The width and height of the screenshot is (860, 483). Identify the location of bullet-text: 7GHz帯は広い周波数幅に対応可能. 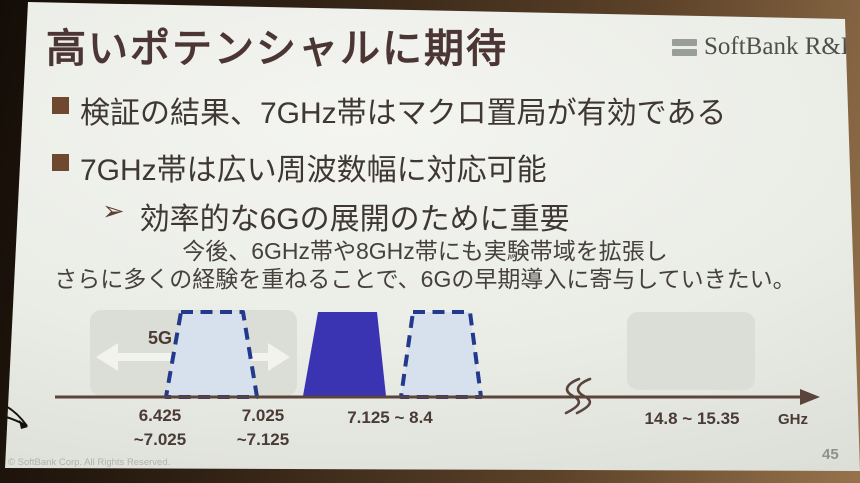
(313, 170).